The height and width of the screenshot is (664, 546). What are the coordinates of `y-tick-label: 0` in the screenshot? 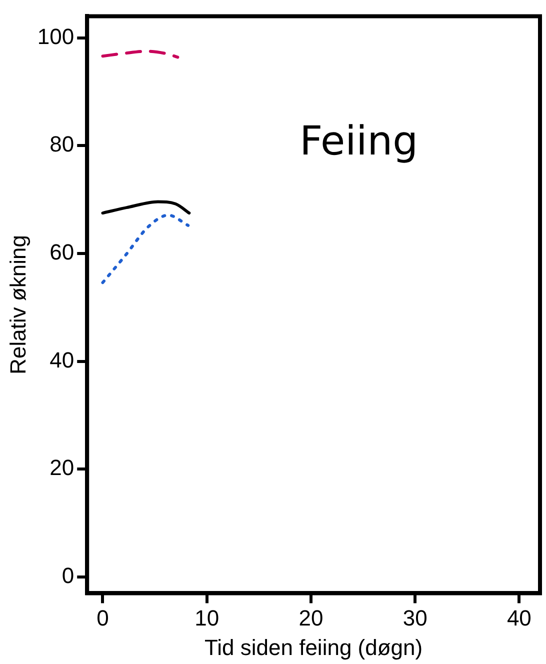 It's located at (68, 575).